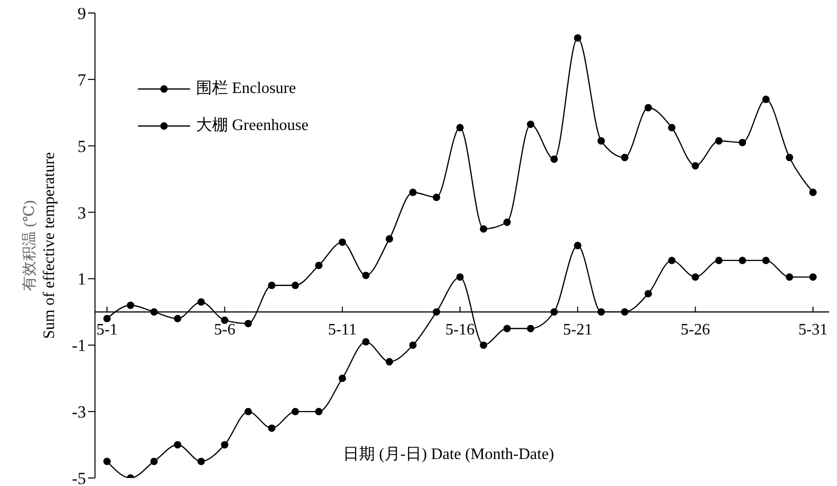 This screenshot has width=837, height=486. What do you see at coordinates (813, 330) in the screenshot?
I see `x-tick-label: 5-31` at bounding box center [813, 330].